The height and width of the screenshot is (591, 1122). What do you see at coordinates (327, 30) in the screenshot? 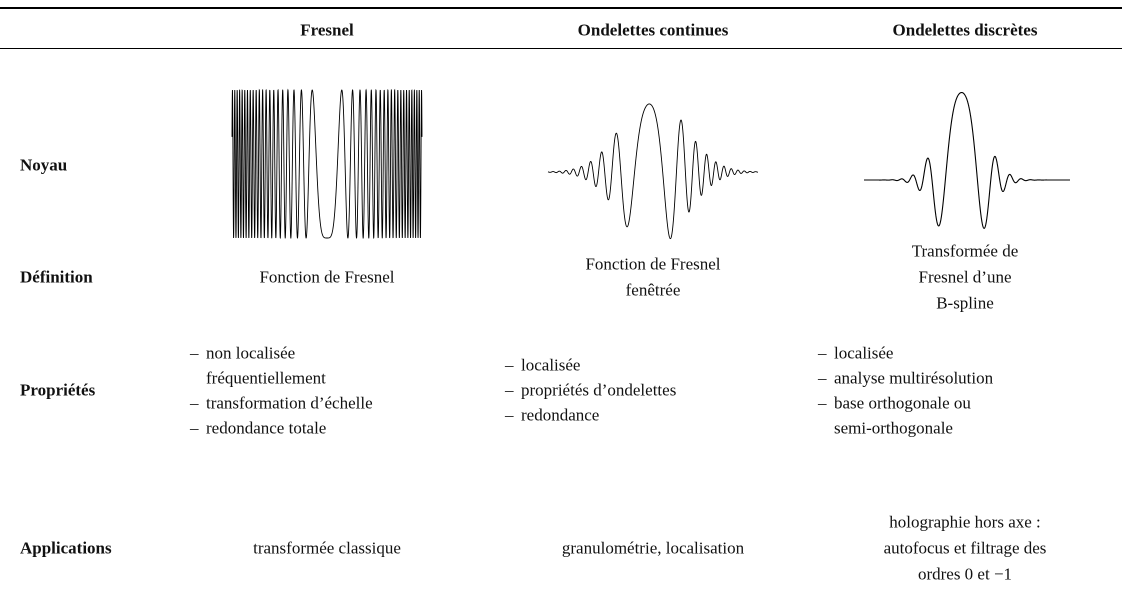
I see `column-header: Fresnel` at bounding box center [327, 30].